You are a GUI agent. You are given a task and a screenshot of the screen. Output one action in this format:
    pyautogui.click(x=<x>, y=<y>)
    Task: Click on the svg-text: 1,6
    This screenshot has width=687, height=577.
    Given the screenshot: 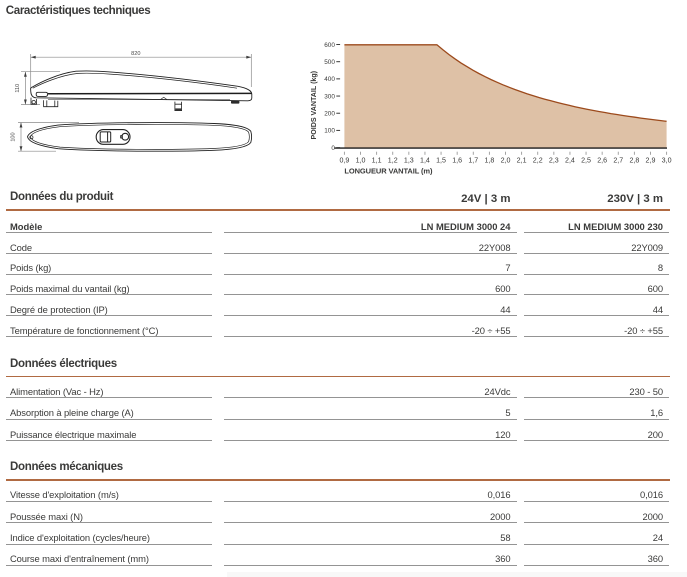 What is the action you would take?
    pyautogui.click(x=457, y=160)
    